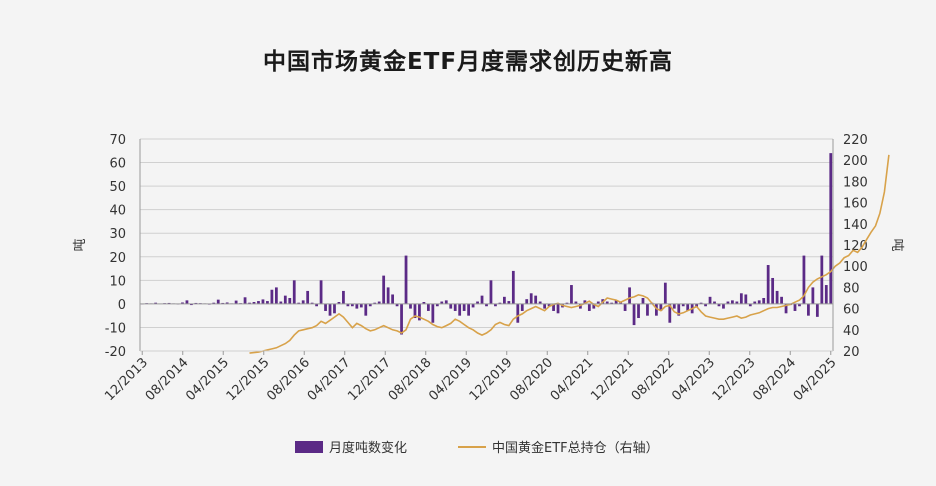 This screenshot has width=936, height=486. I want to click on left-tick-label: 30, so click(117, 234).